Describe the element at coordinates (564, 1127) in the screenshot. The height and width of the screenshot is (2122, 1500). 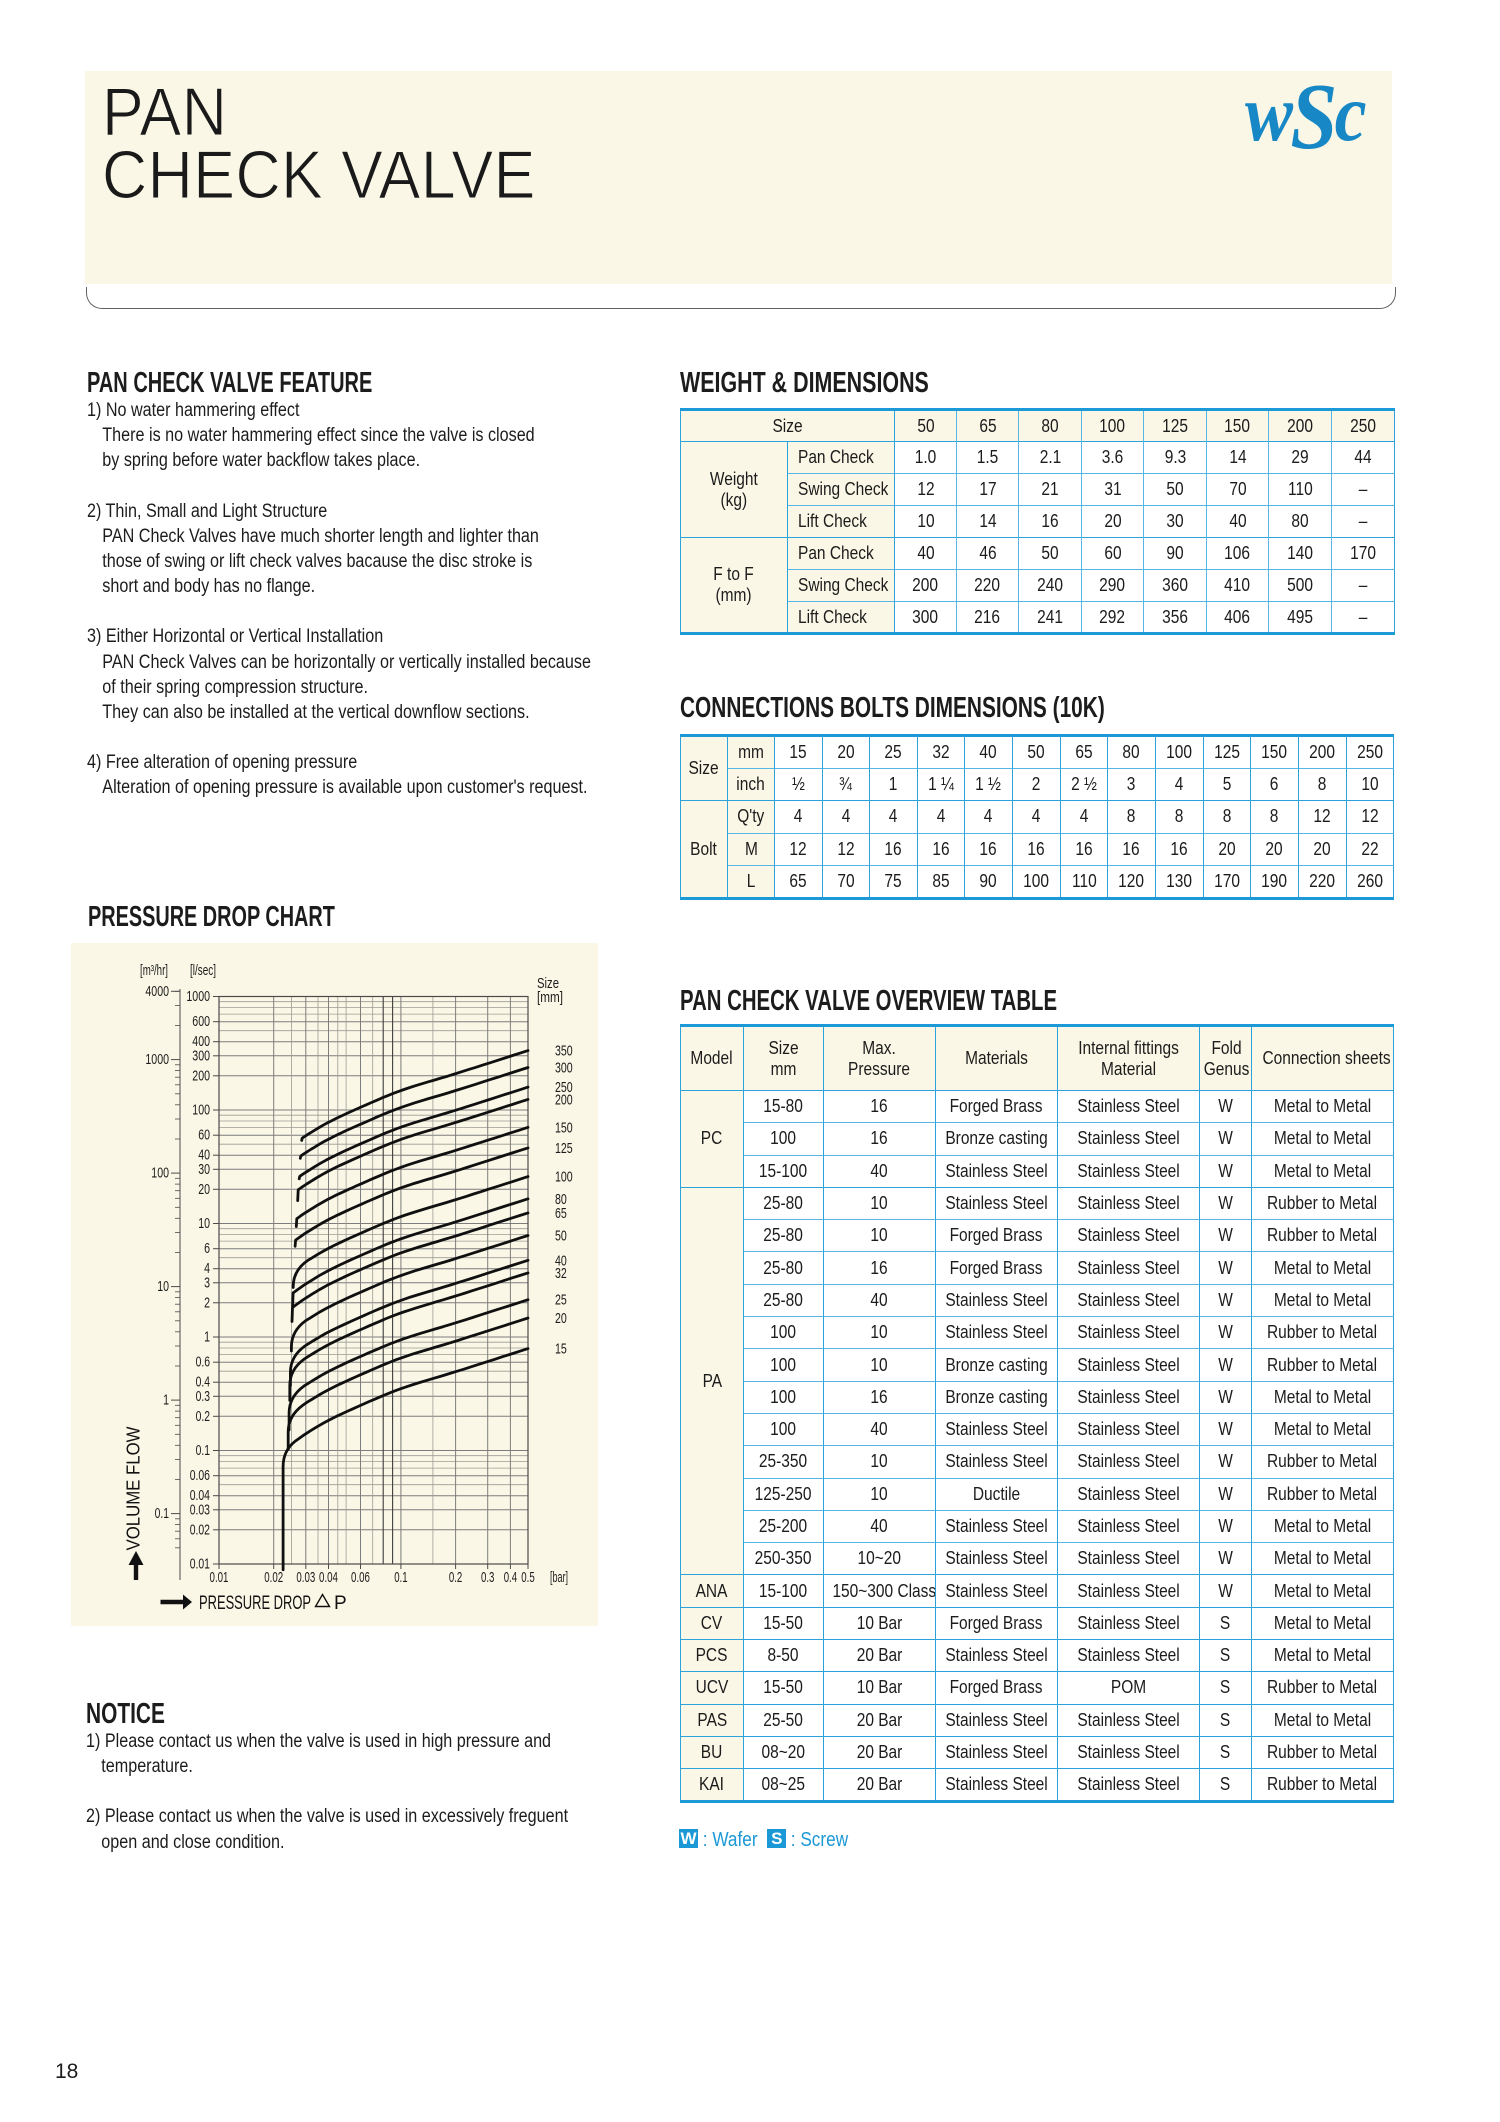
I see `svg-text: 150` at that location.